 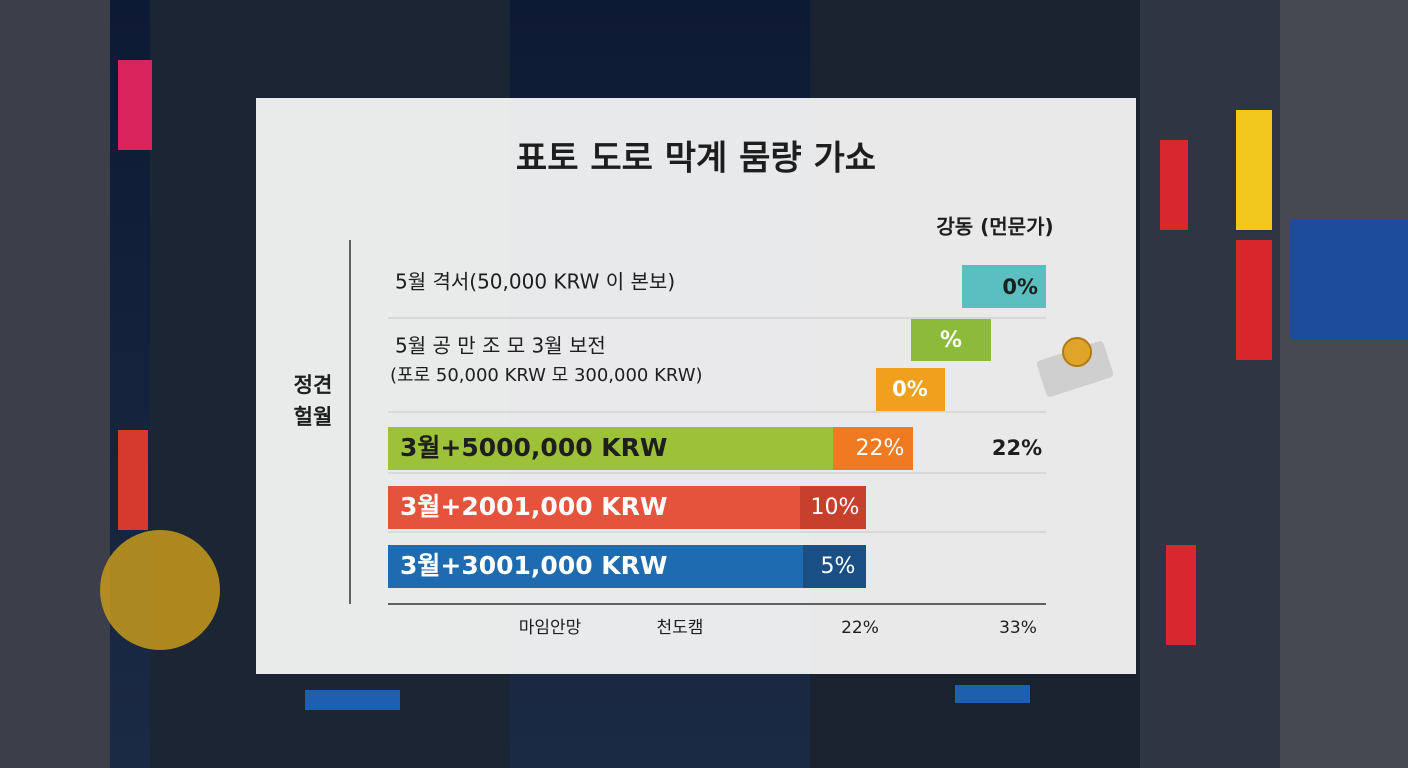 What do you see at coordinates (680, 628) in the screenshot?
I see `footer-label: 천도캠` at bounding box center [680, 628].